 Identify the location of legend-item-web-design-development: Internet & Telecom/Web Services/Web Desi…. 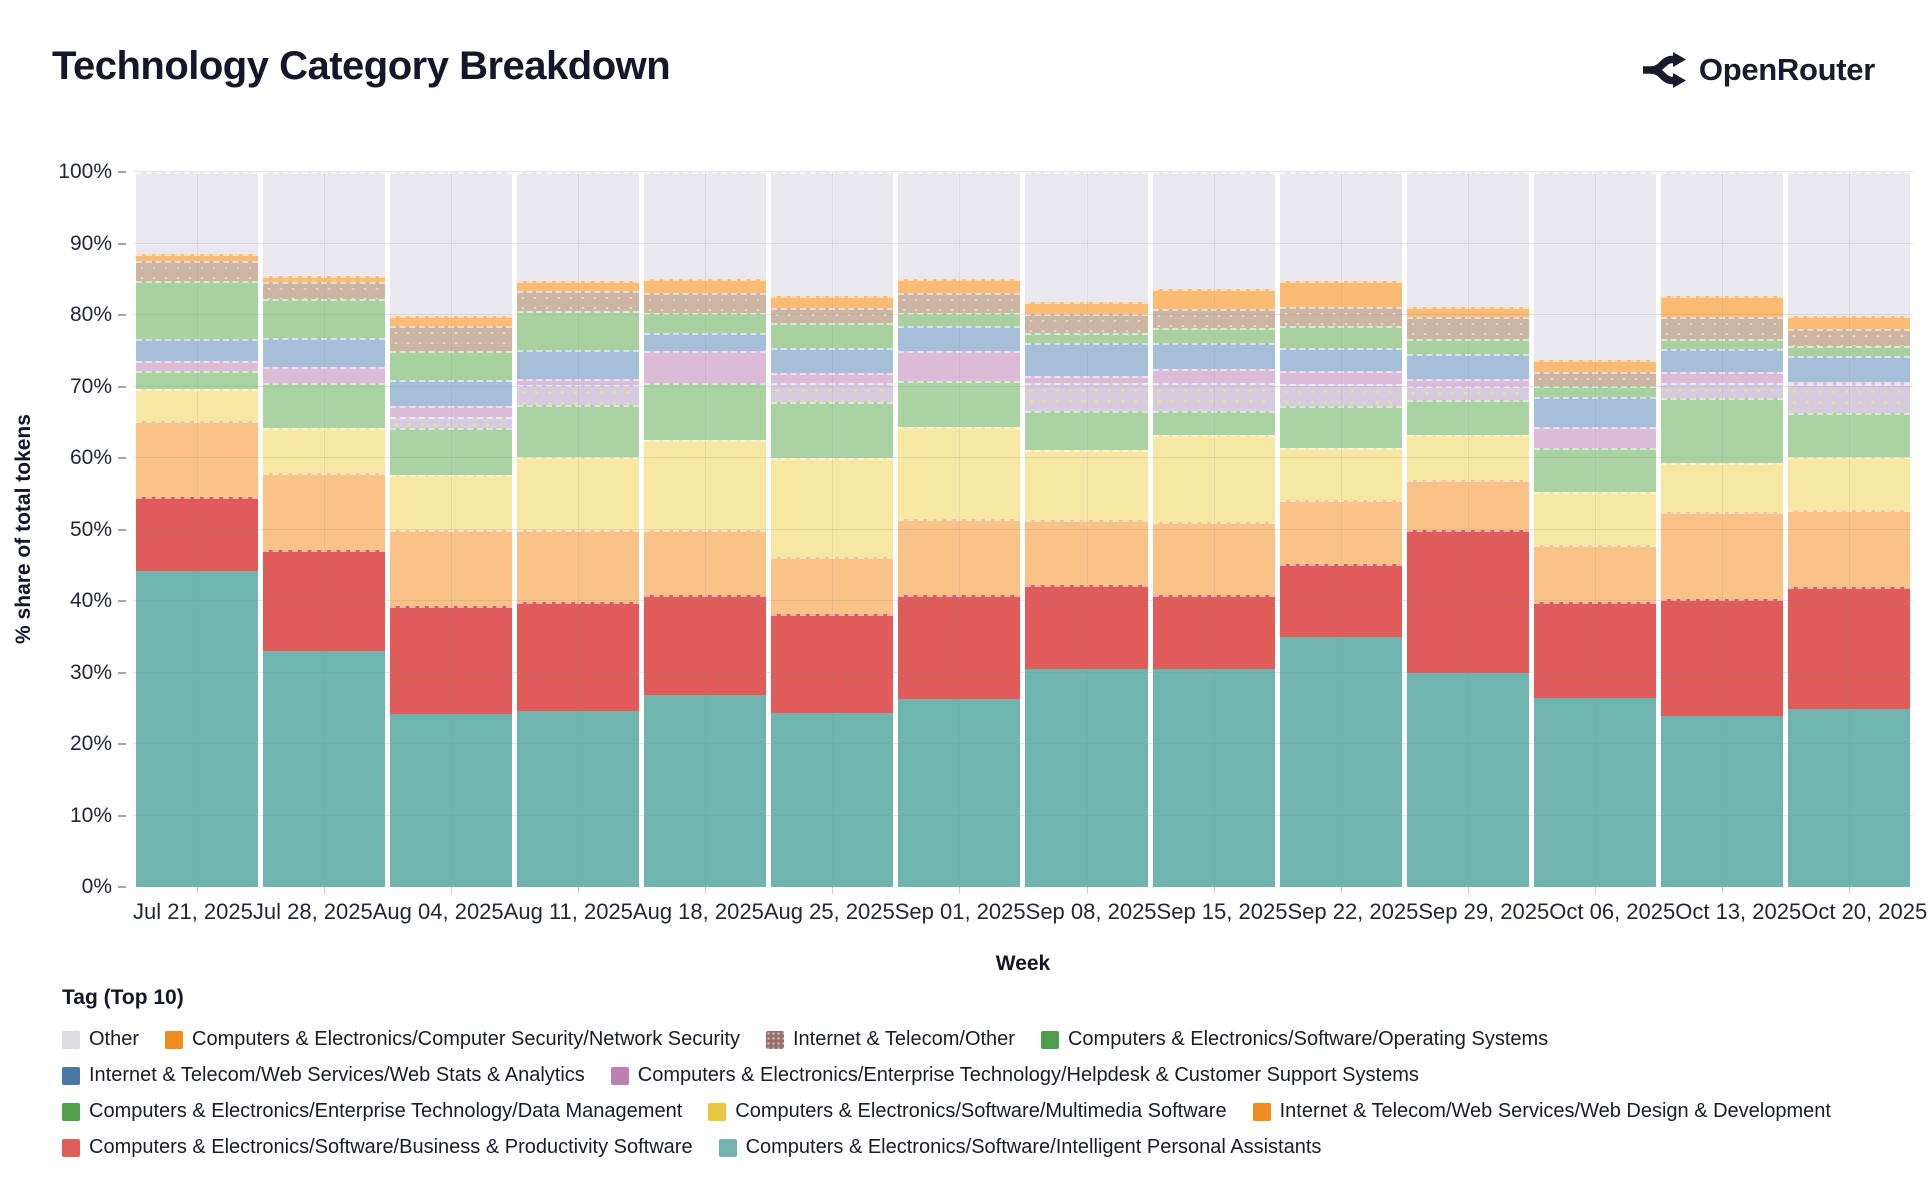
(1541, 1111).